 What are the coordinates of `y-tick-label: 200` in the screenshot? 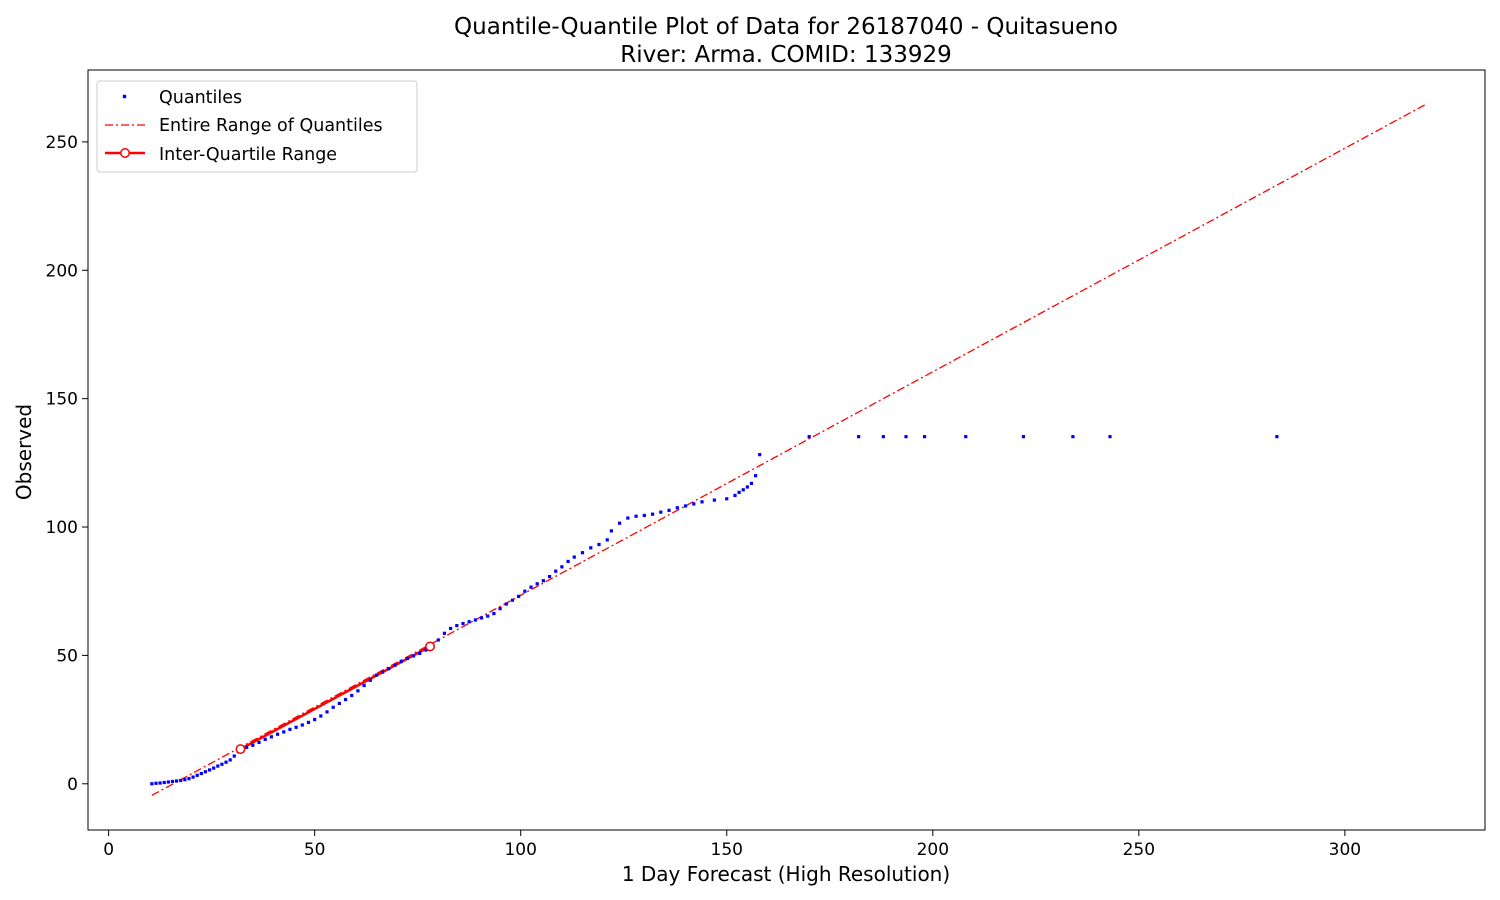 It's located at (62, 271).